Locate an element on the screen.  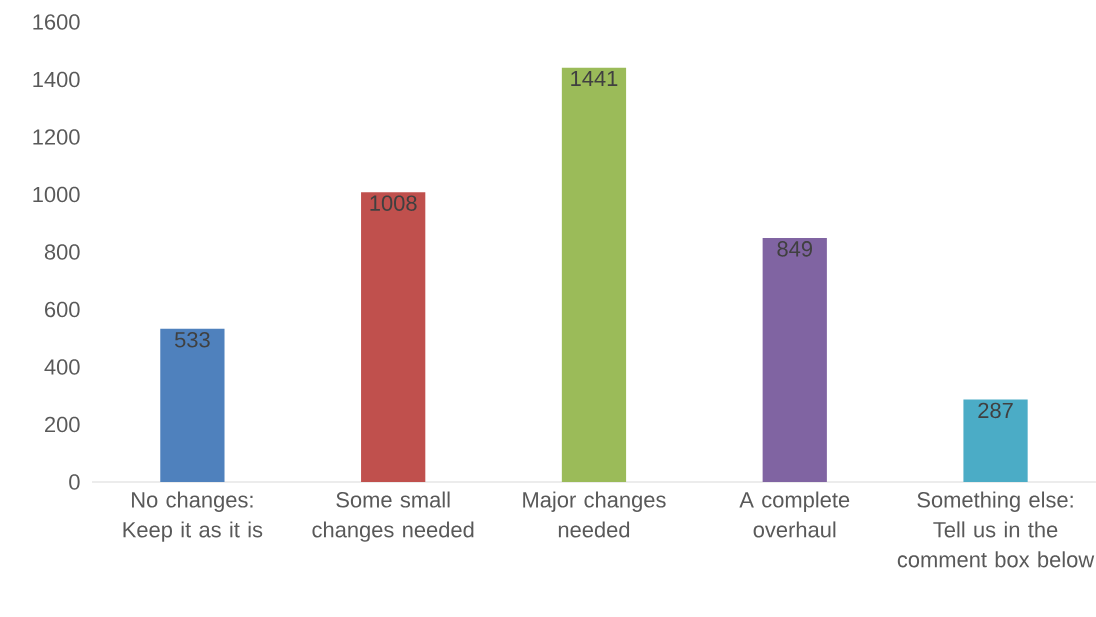
data-label: 1008 is located at coordinates (393, 203).